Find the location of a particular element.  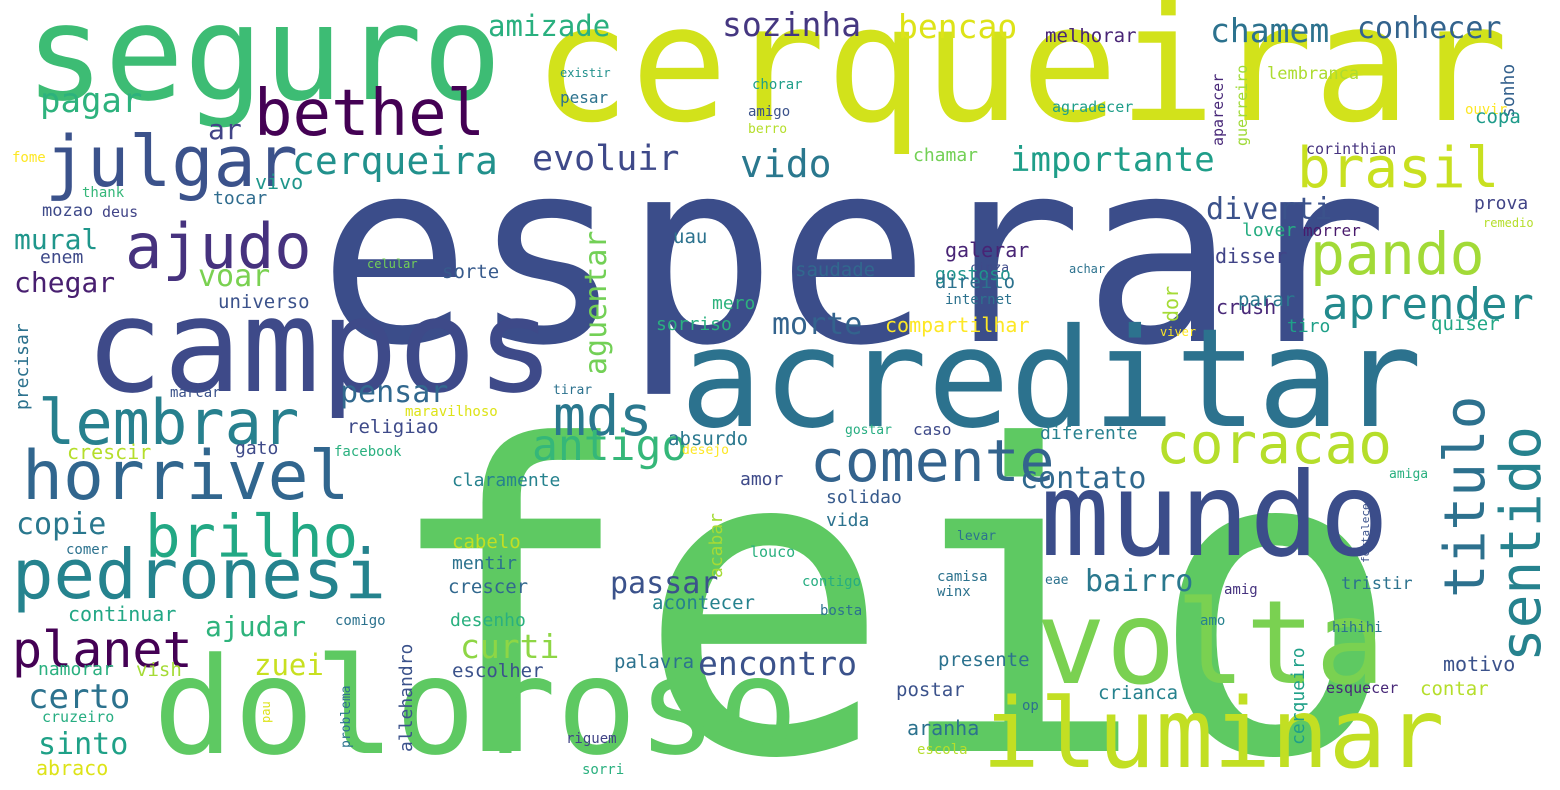

word: corinthian is located at coordinates (1351, 149).